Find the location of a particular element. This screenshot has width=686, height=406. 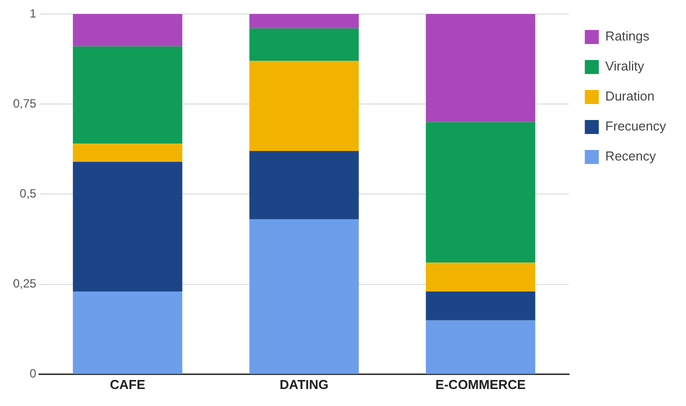

y-tick-label: 0,25 is located at coordinates (24, 283).